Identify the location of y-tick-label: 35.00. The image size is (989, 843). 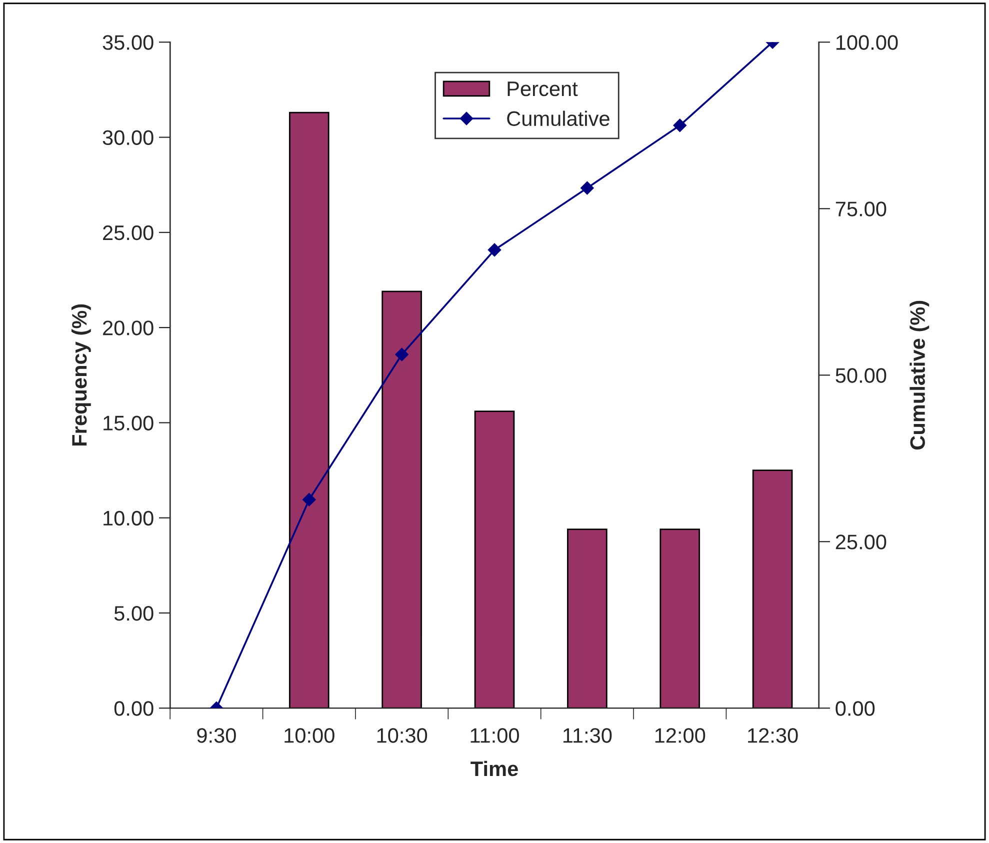
(128, 42).